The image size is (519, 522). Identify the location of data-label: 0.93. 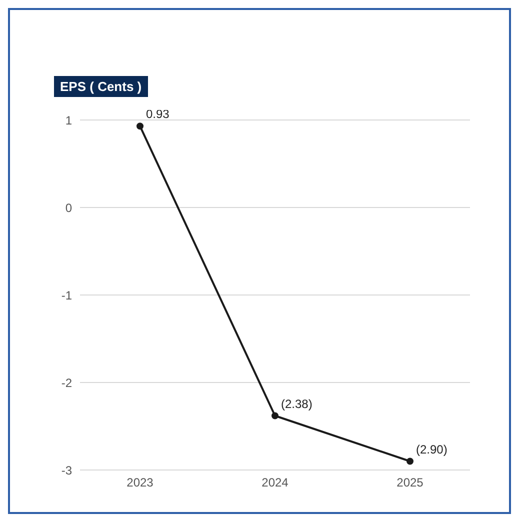
(158, 114).